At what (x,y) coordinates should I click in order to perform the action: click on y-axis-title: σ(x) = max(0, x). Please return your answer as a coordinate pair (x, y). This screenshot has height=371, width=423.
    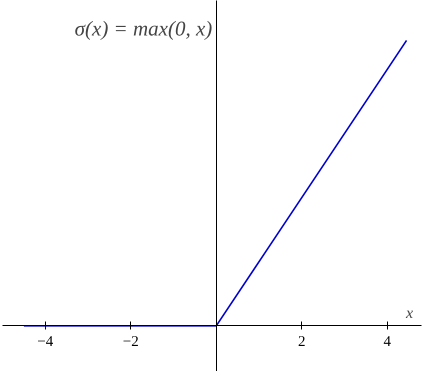
    Looking at the image, I should click on (143, 28).